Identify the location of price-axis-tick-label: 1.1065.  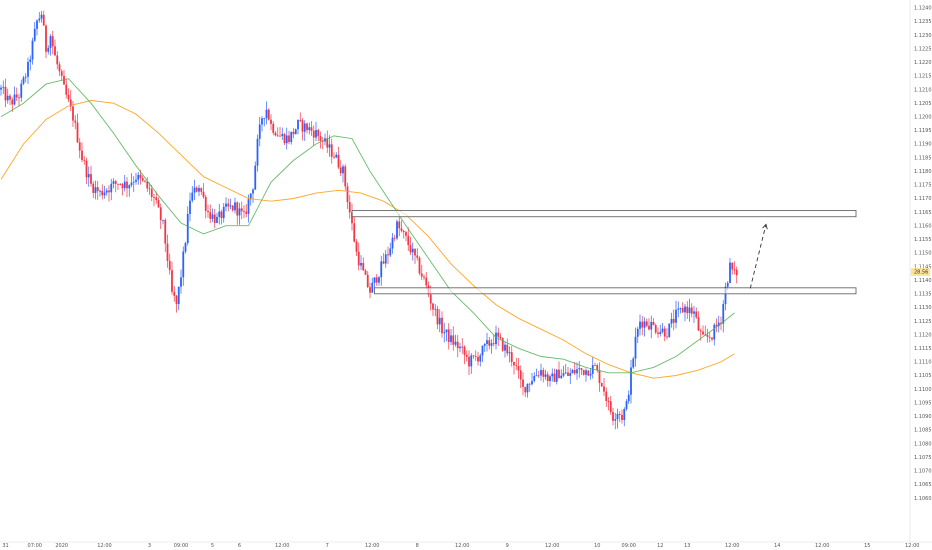
(923, 485).